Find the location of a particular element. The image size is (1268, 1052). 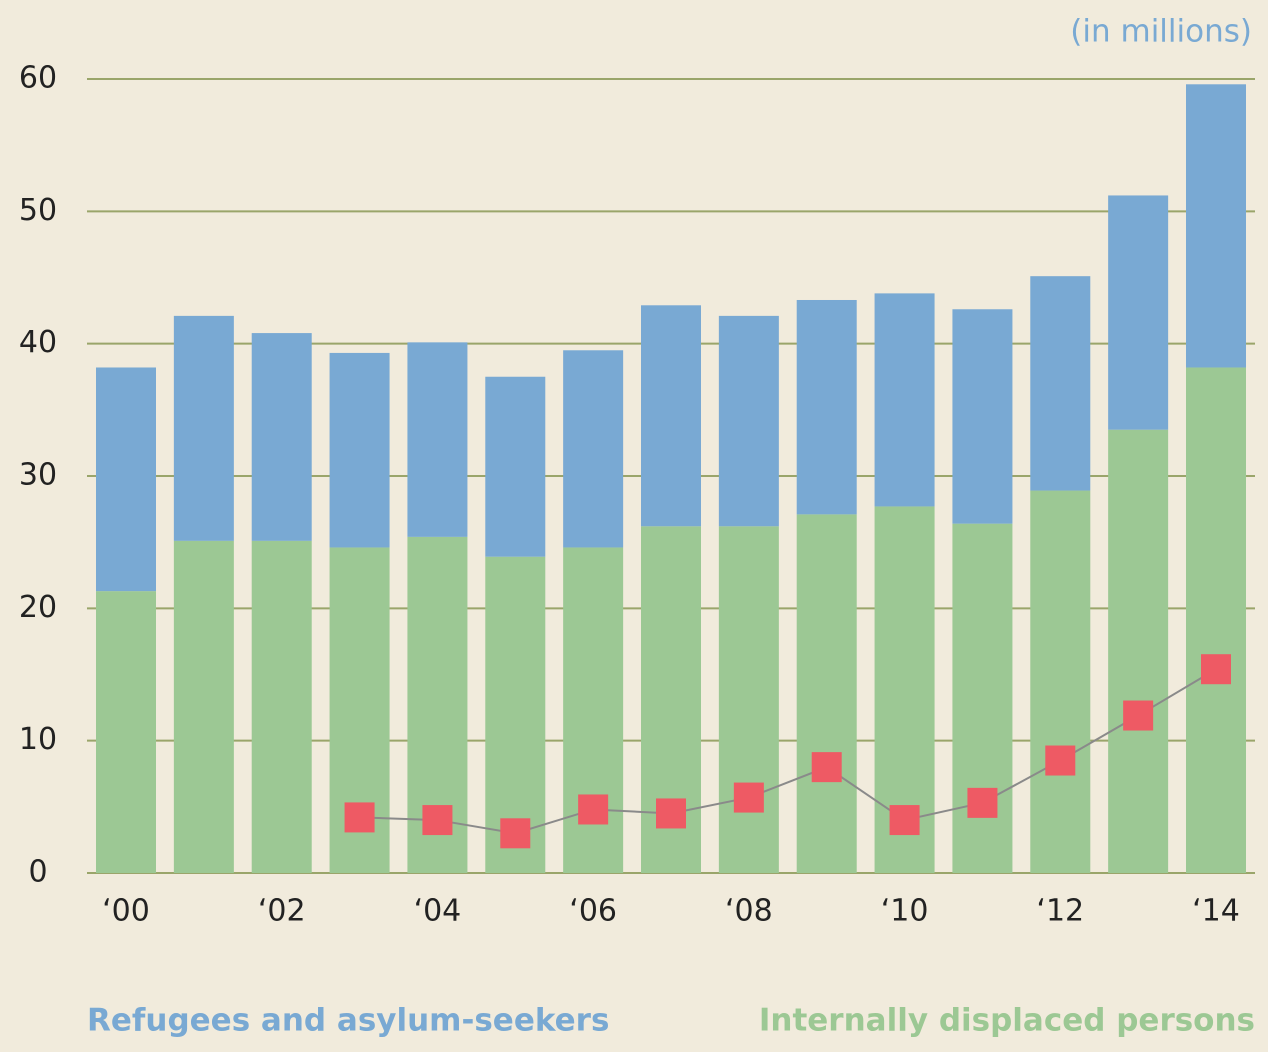

x-tick-label: ‘12 is located at coordinates (1060, 911).